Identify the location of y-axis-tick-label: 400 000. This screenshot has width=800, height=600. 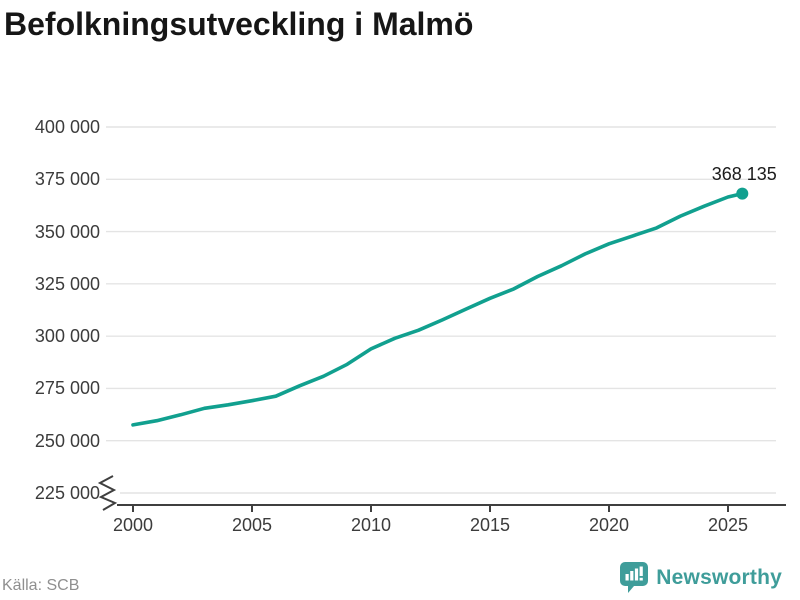
(67, 127).